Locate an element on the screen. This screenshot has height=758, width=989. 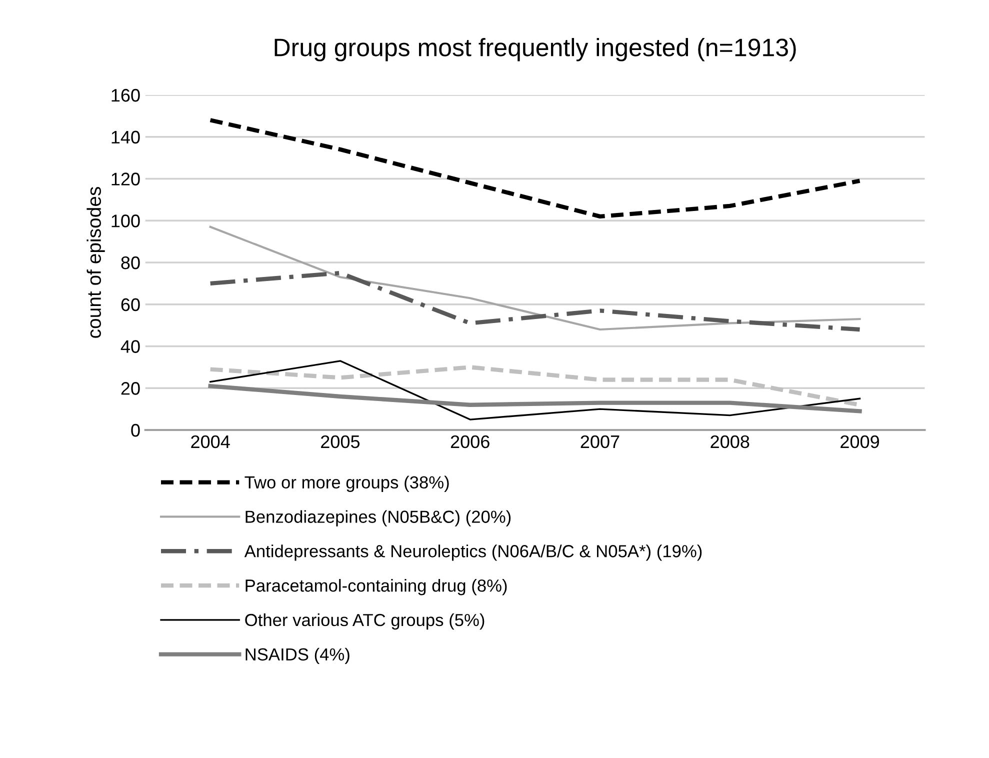
y-tick-label: 120 is located at coordinates (126, 179).